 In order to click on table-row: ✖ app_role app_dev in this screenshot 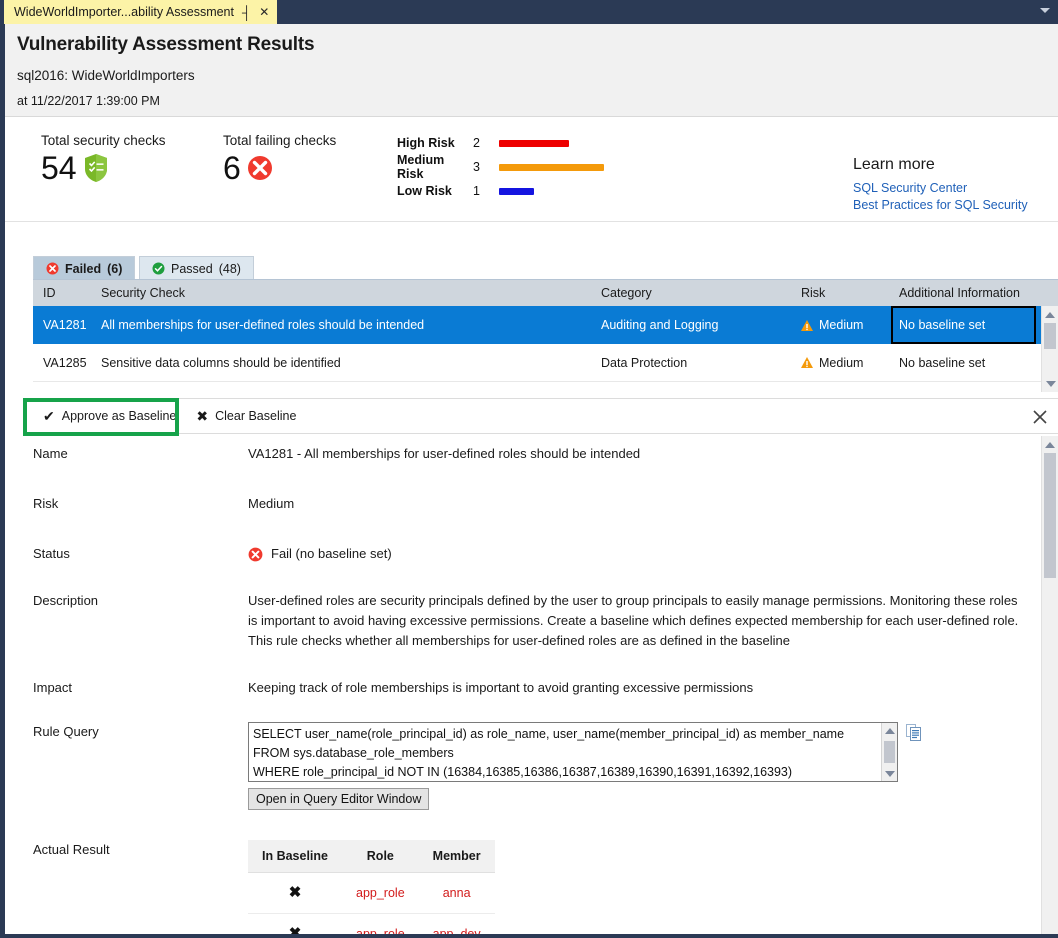, I will do `click(371, 925)`.